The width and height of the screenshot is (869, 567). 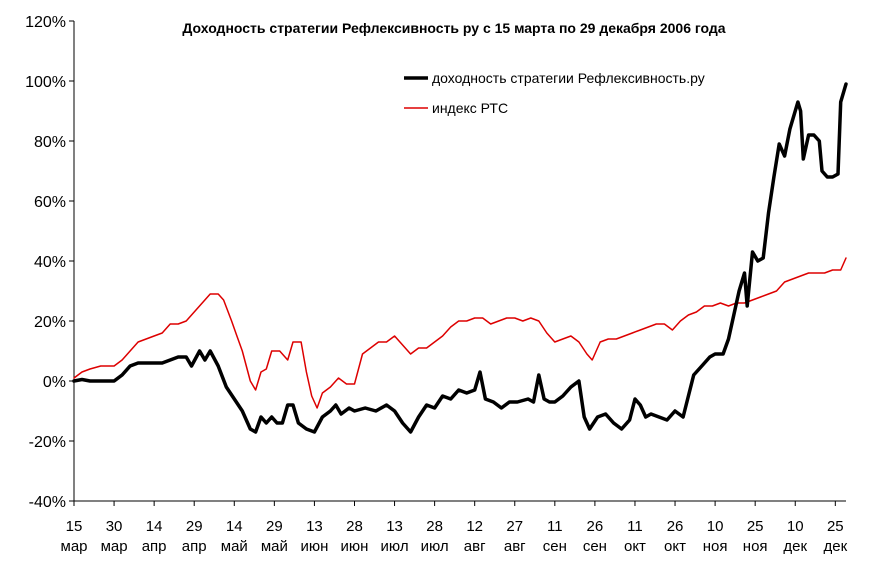 What do you see at coordinates (47, 442) in the screenshot?
I see `y-tick-label: -20%` at bounding box center [47, 442].